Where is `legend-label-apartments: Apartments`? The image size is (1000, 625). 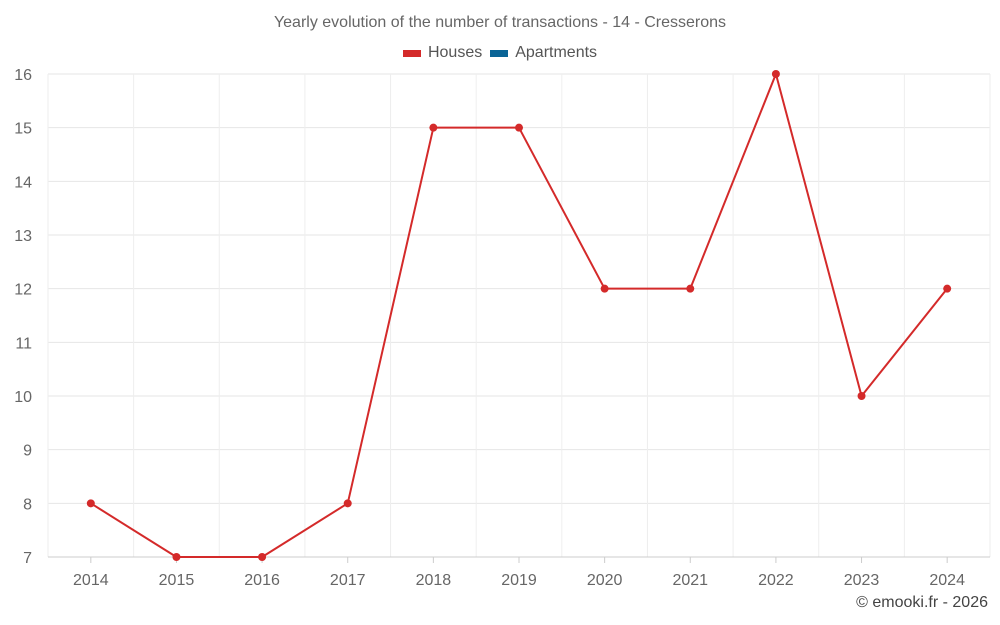 legend-label-apartments: Apartments is located at coordinates (556, 52).